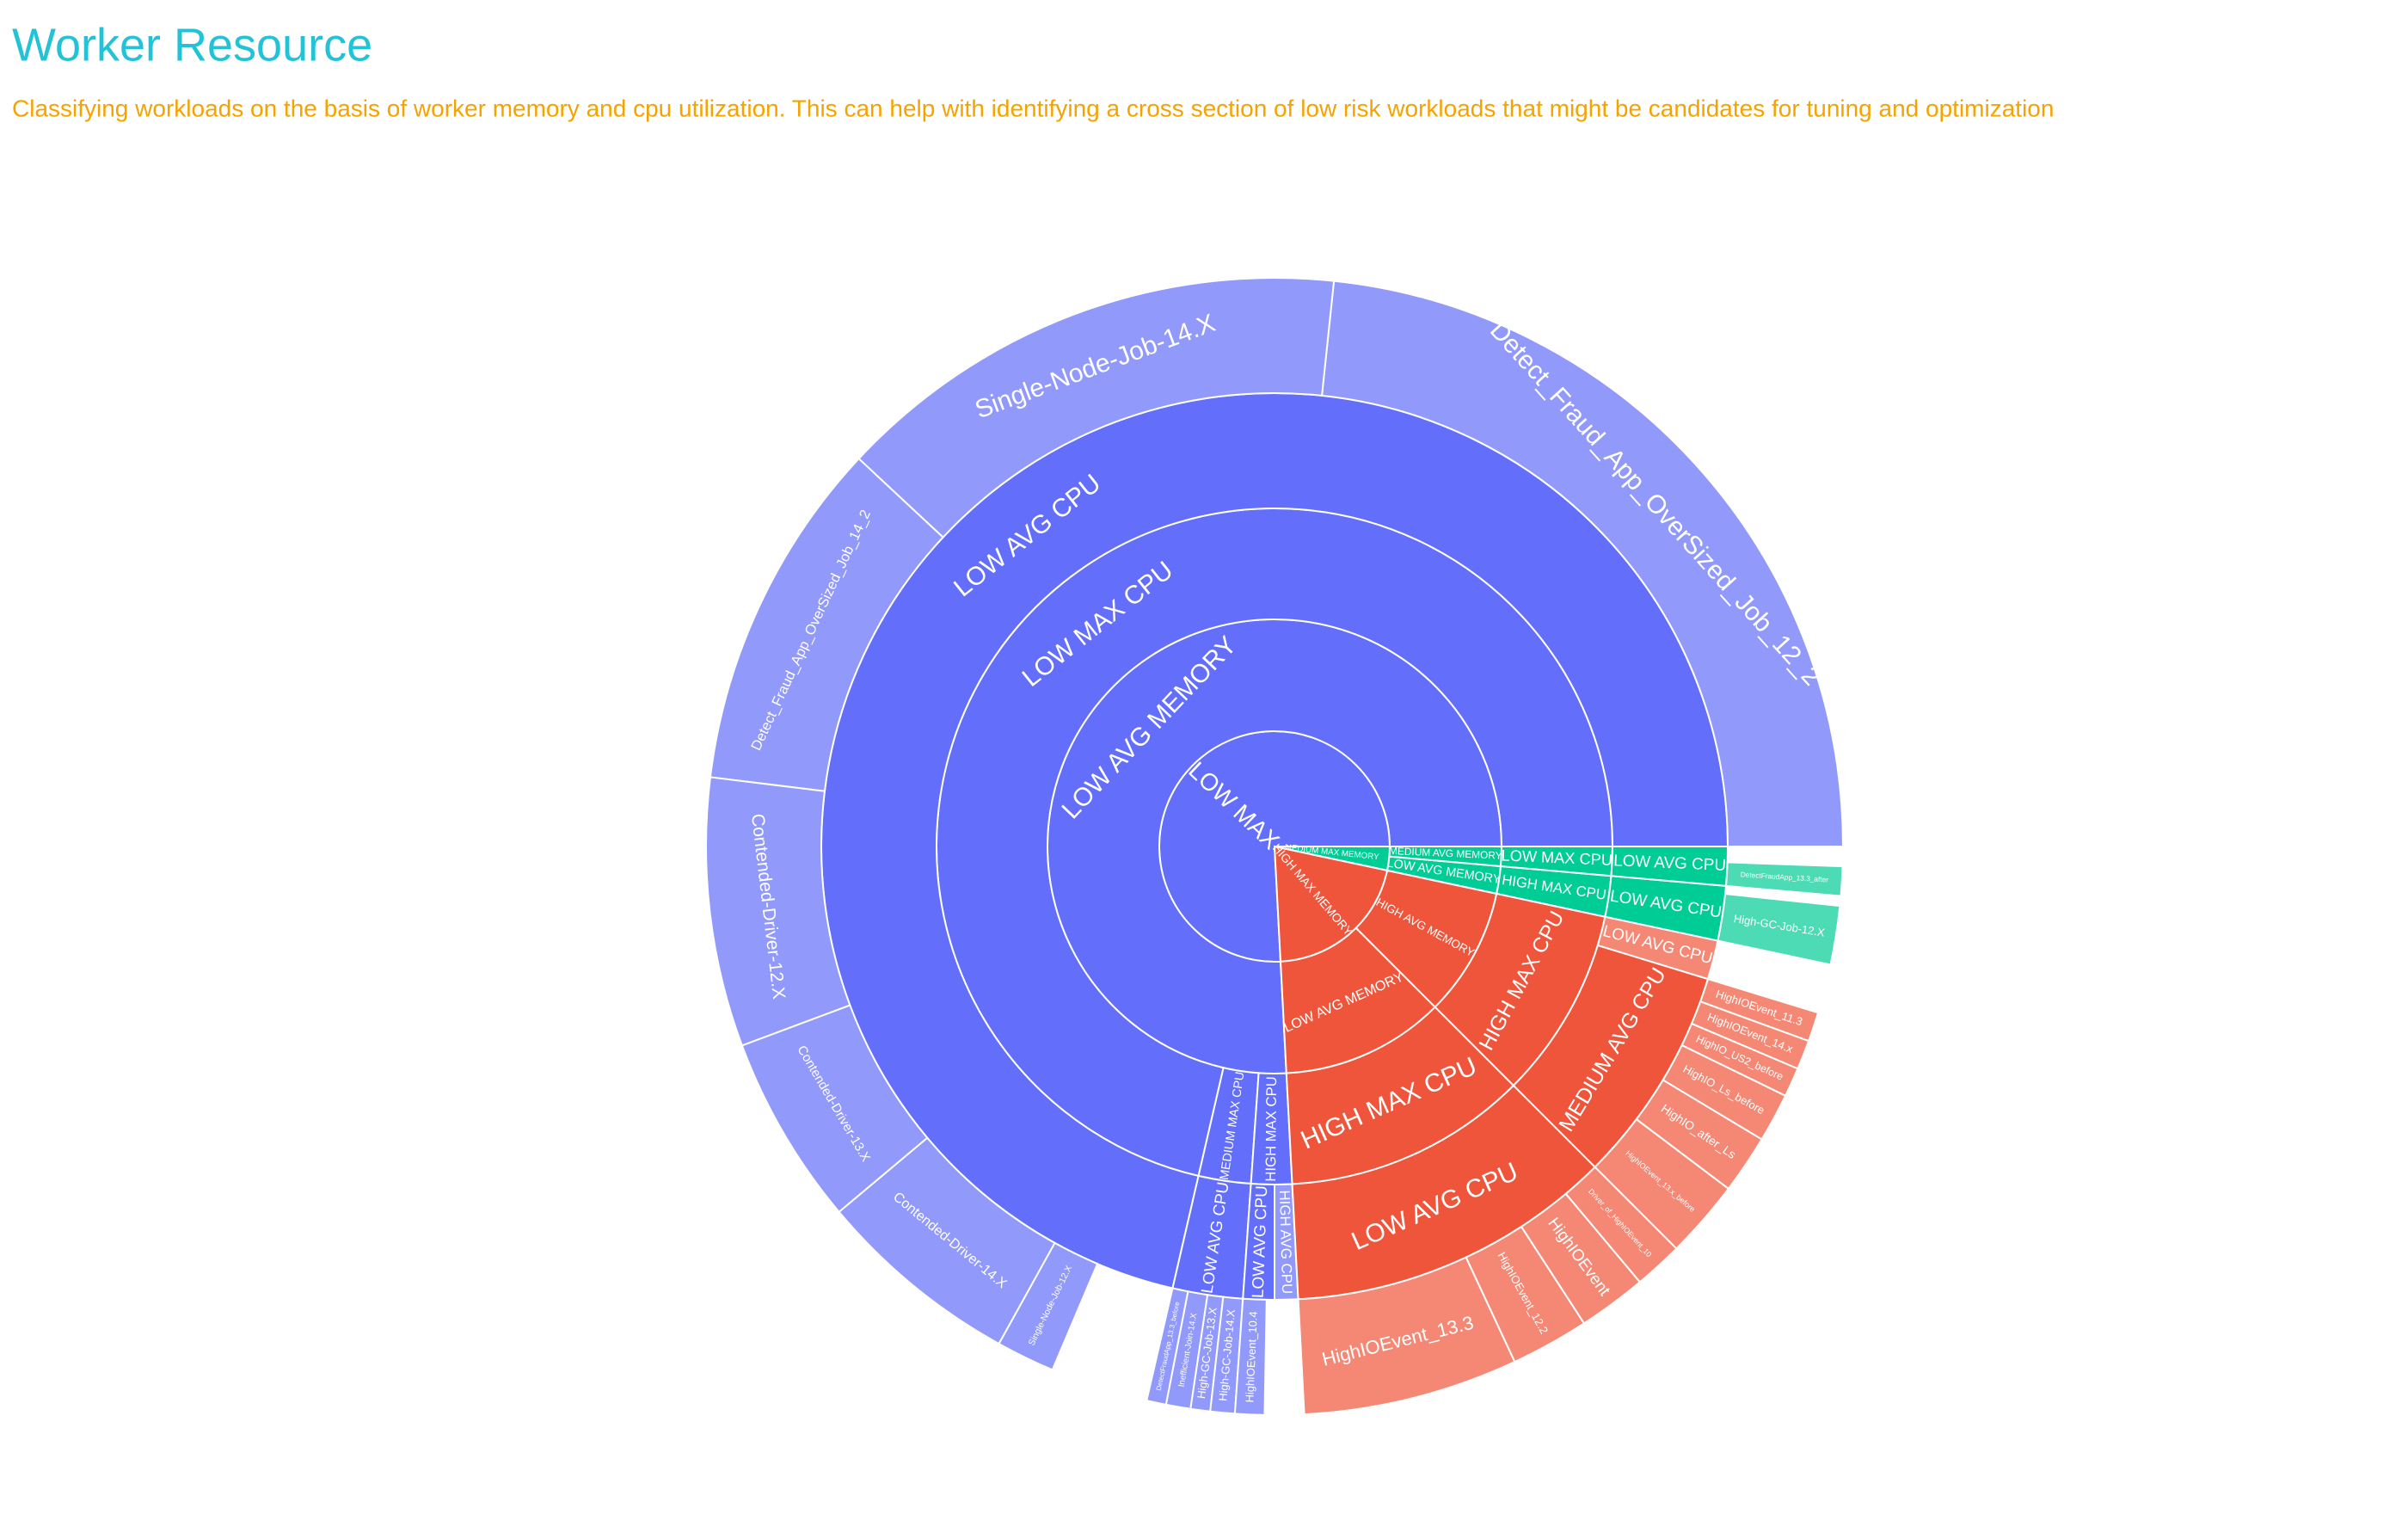 Image resolution: width=2408 pixels, height=1514 pixels. Describe the element at coordinates (1285, 1242) in the screenshot. I see `wedge-label: HIGH AVG CPU` at that location.